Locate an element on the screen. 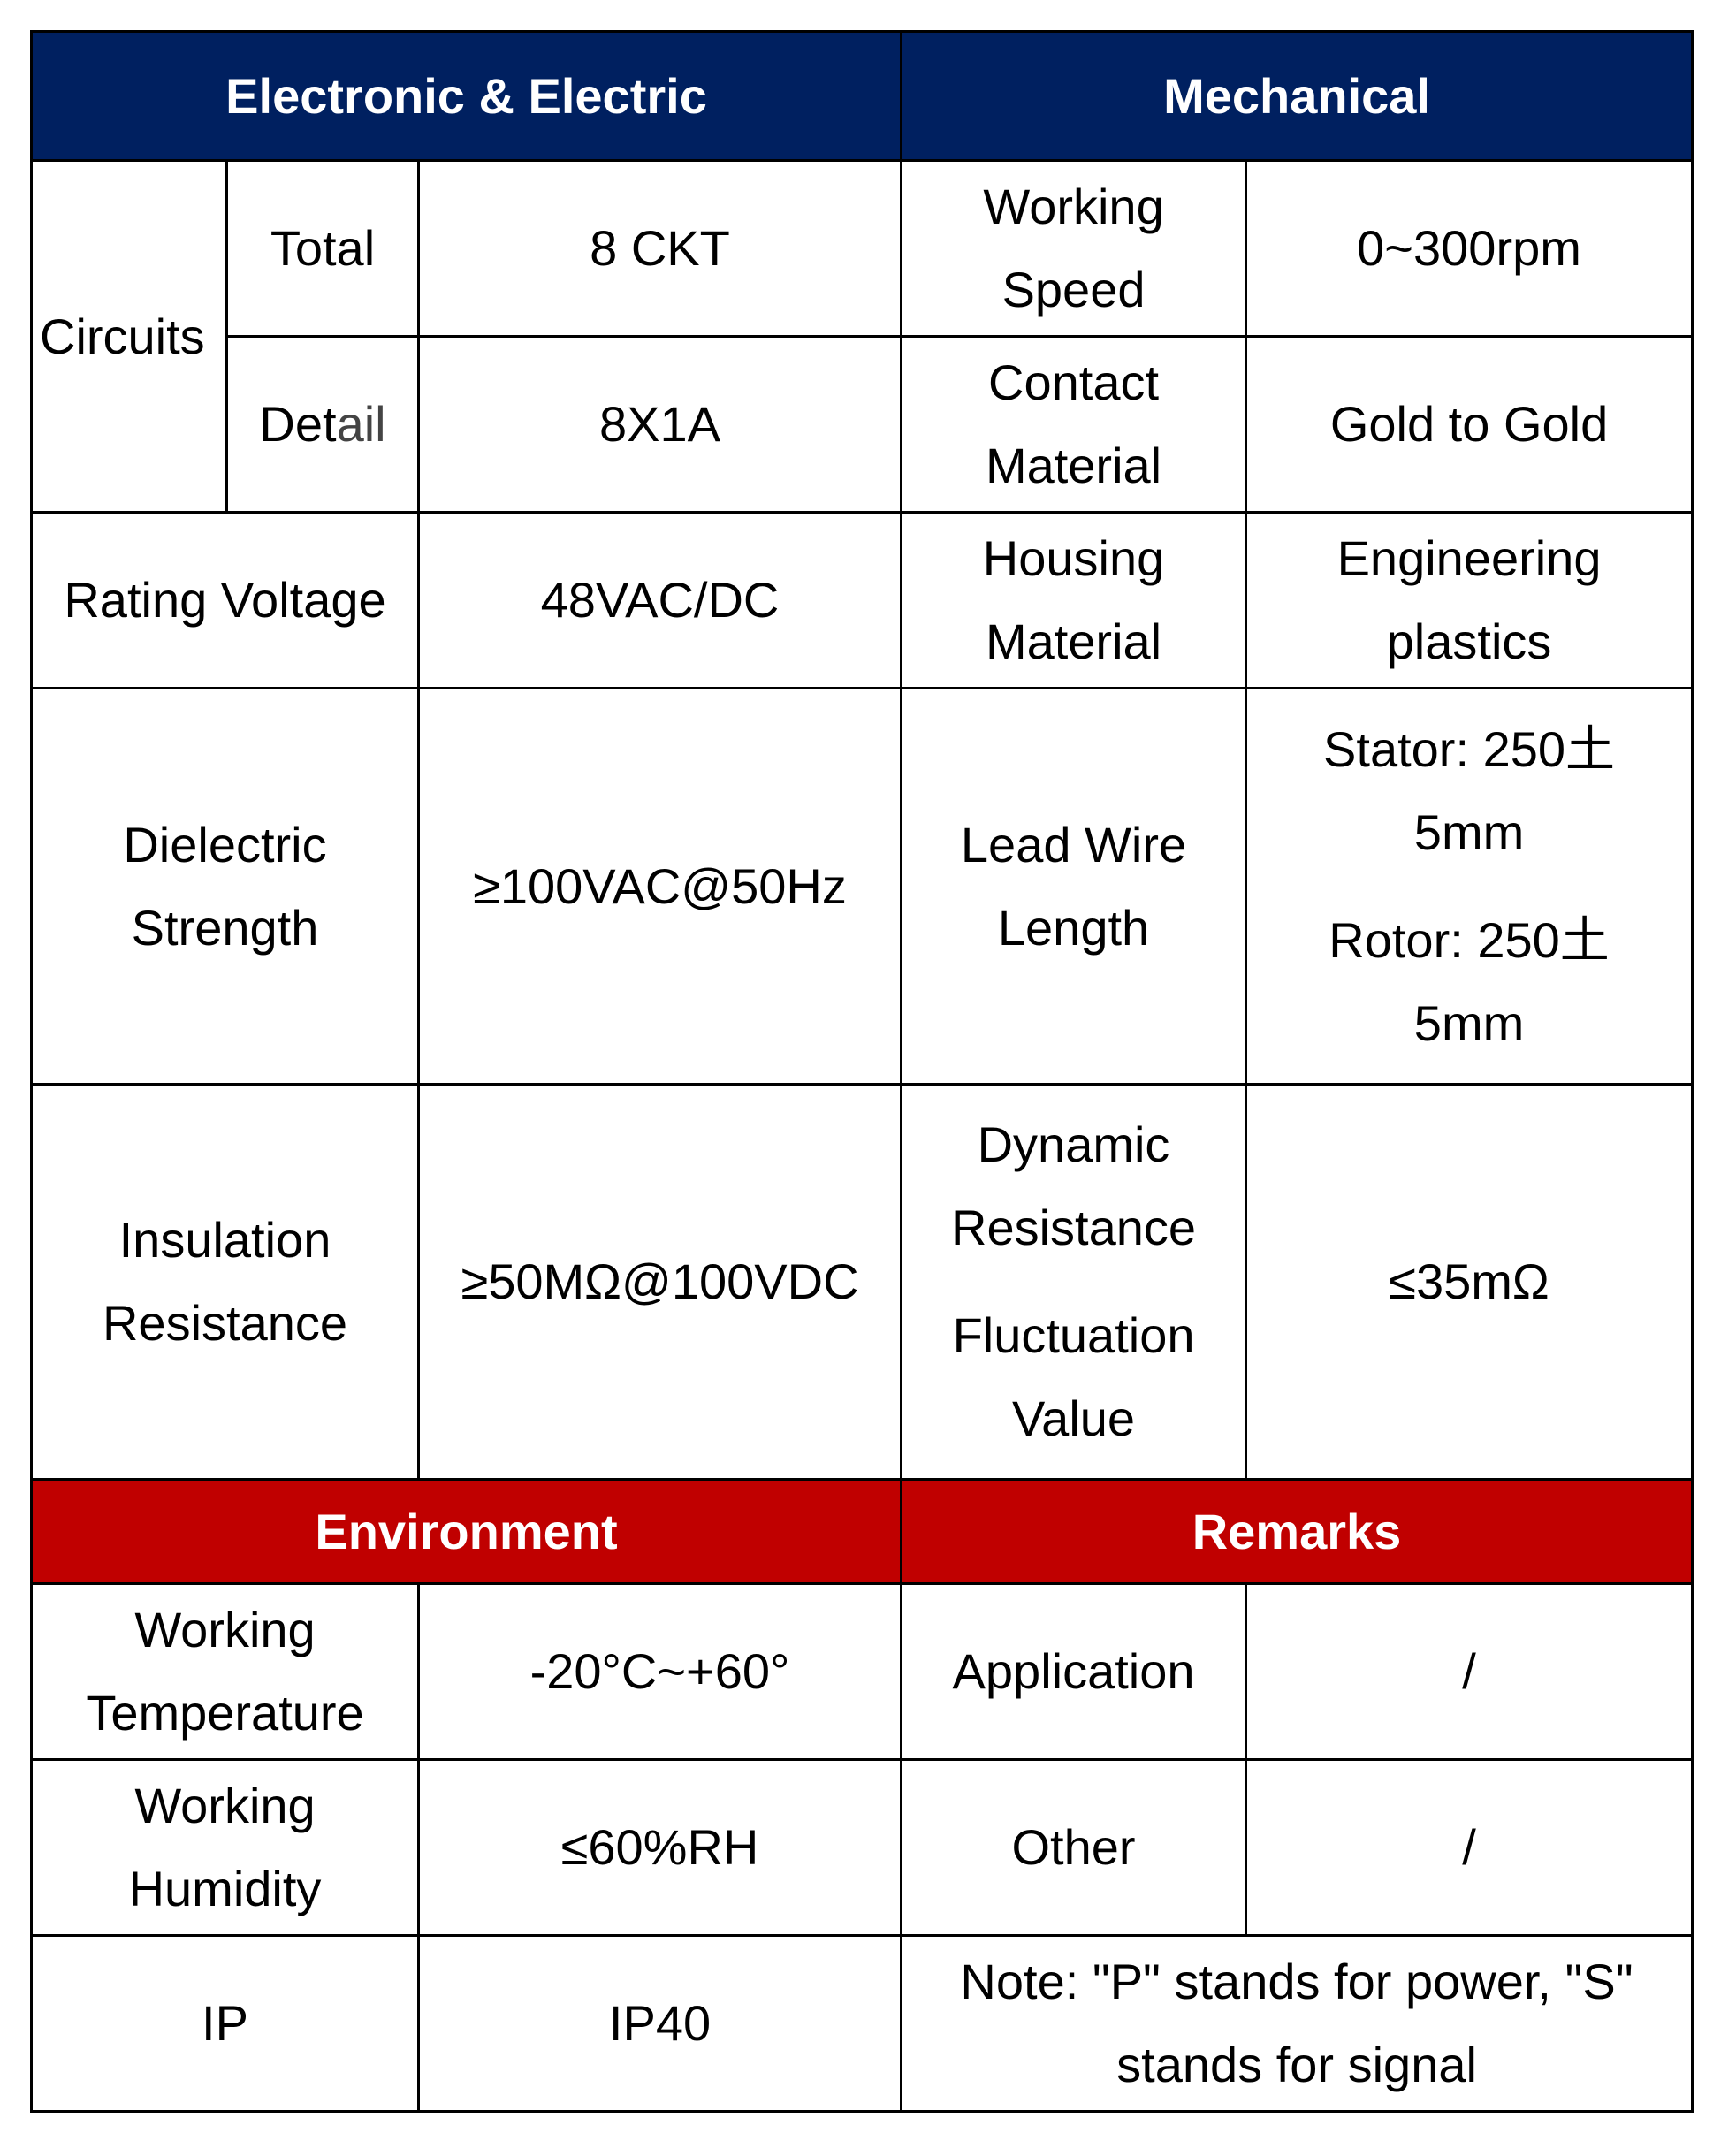 The height and width of the screenshot is (2156, 1736). dielectric-label-line1: Dielectric is located at coordinates (225, 844).